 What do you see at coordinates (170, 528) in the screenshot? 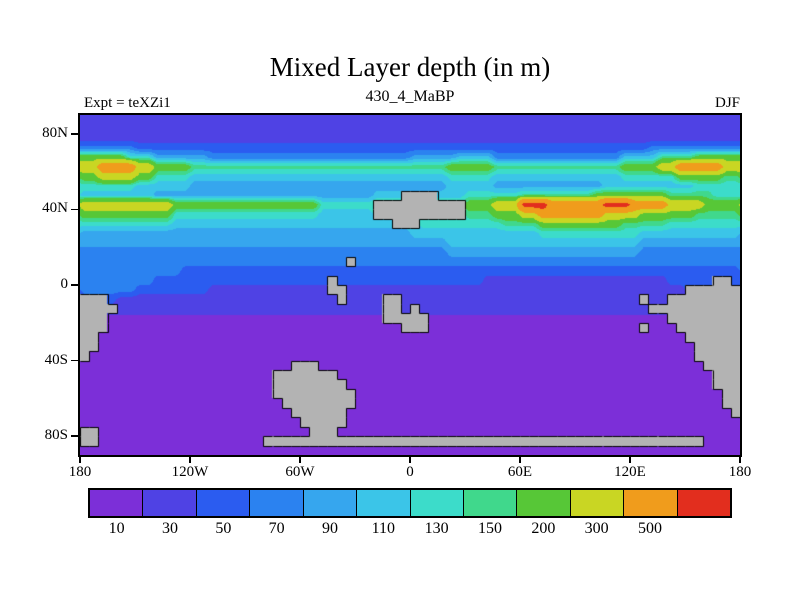
I see `colorbar-label: 30` at bounding box center [170, 528].